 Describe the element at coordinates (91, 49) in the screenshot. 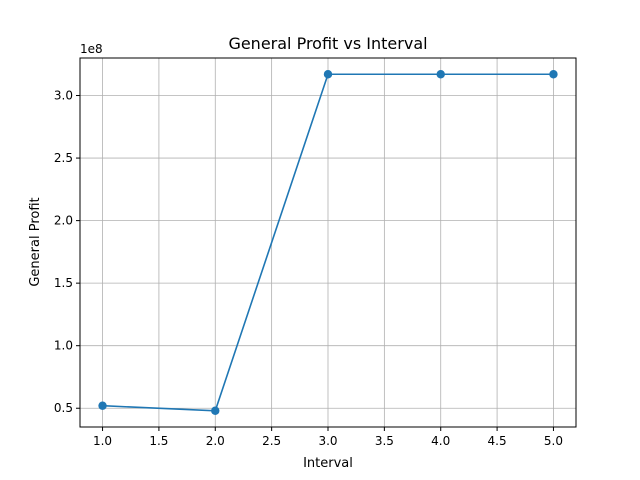

I see `y-scale-label: 1e8` at that location.